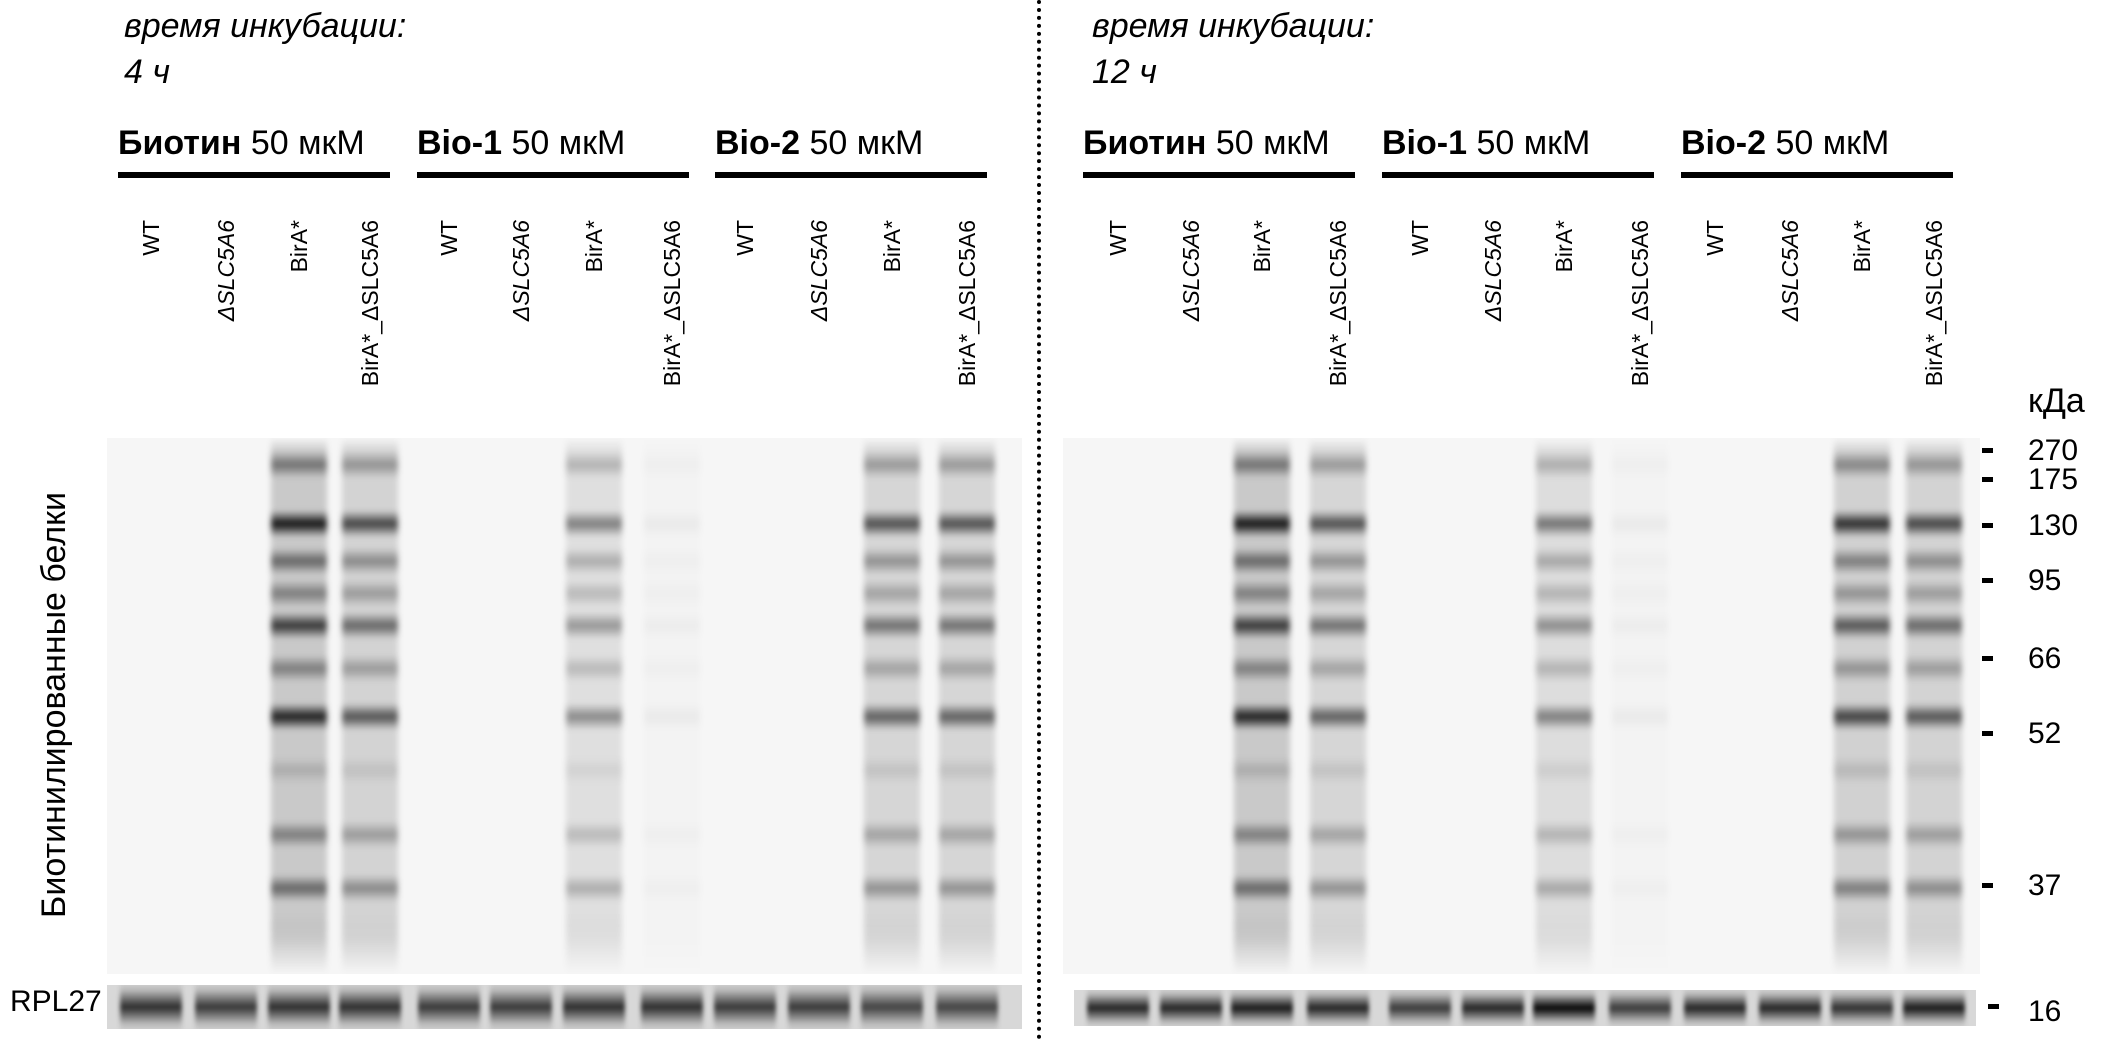 This screenshot has width=2126, height=1040. Describe the element at coordinates (2053, 525) in the screenshot. I see `mw-label: 130` at that location.